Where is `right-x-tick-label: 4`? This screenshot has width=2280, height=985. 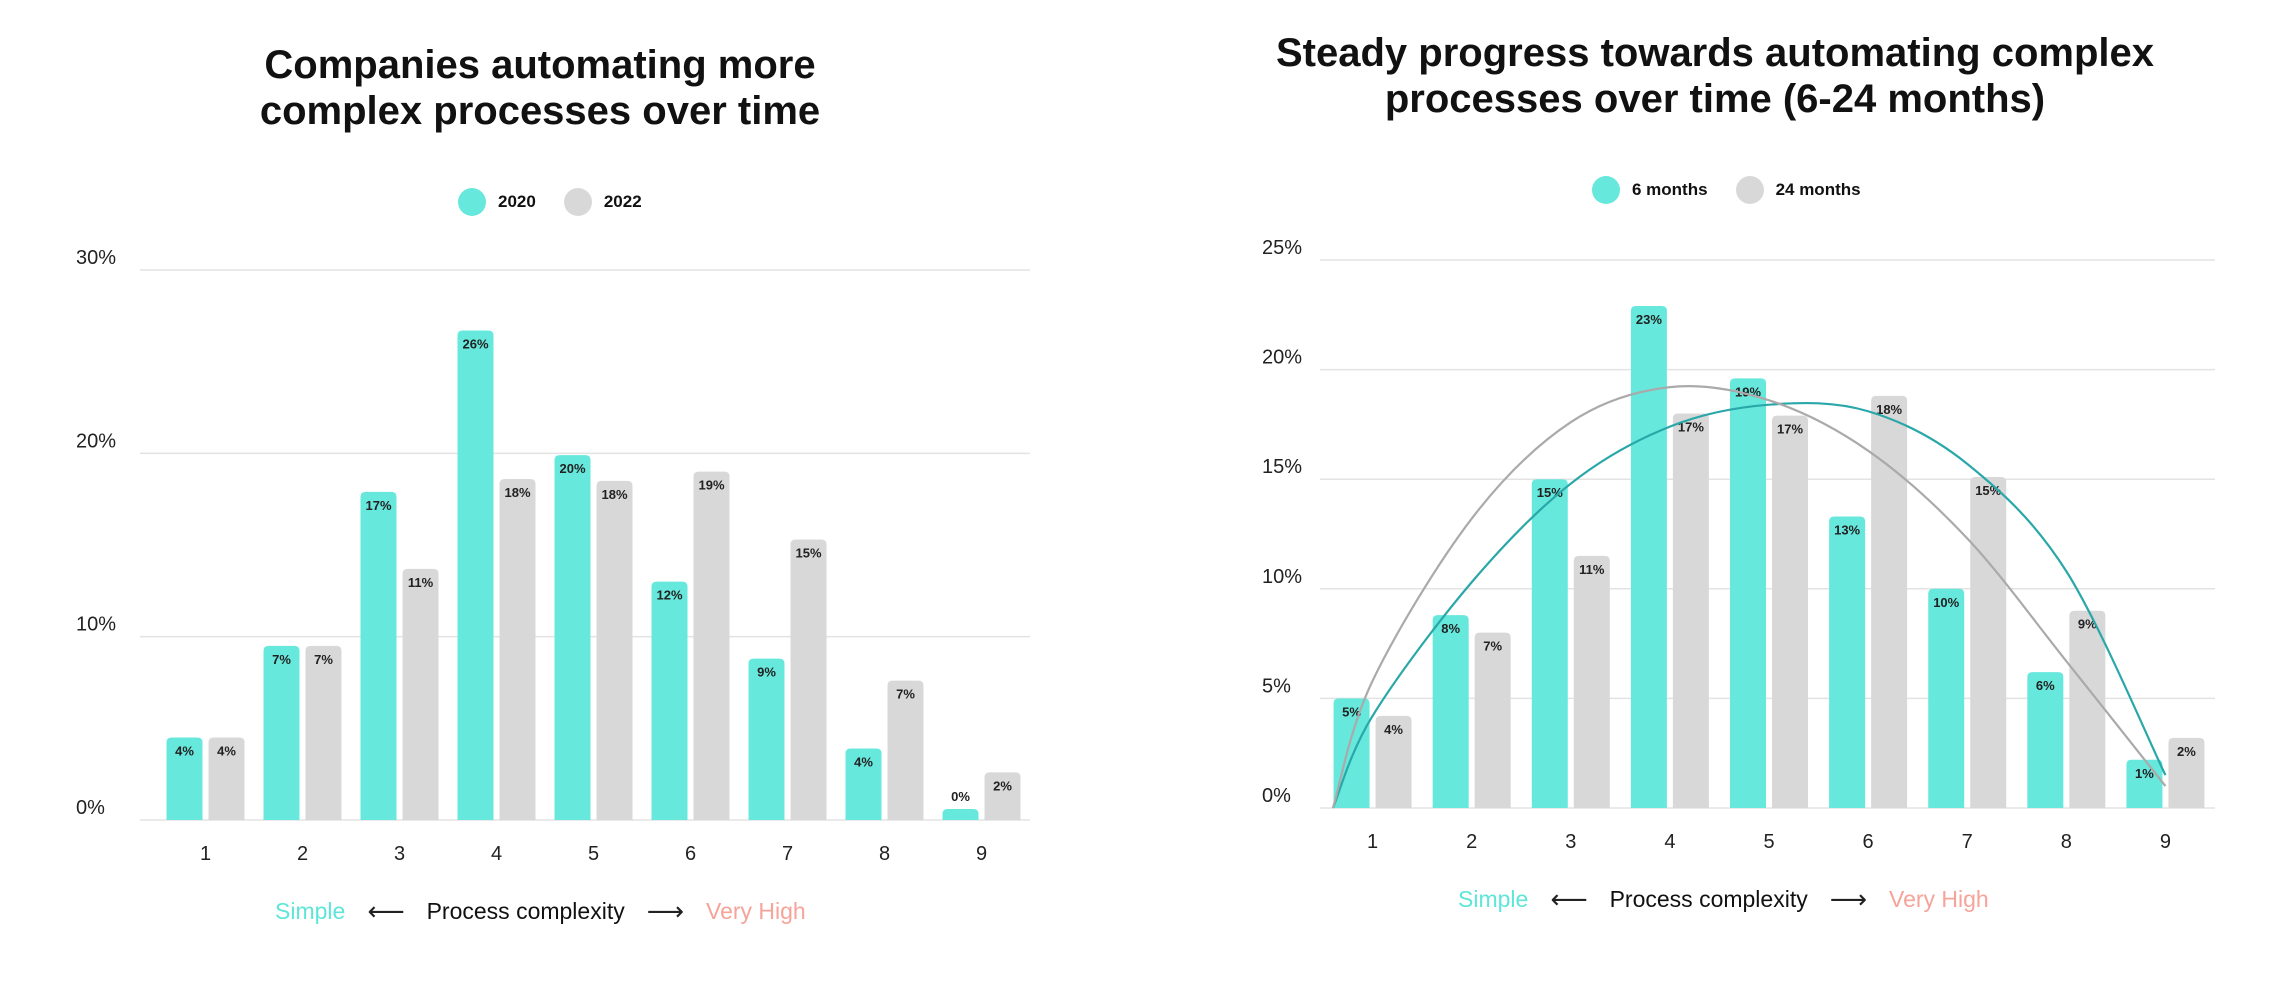
right-x-tick-label: 4 is located at coordinates (1669, 842).